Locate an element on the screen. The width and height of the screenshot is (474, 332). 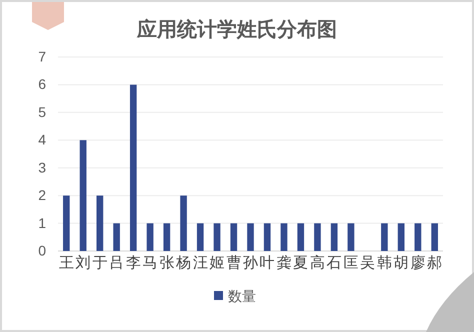
y-tick-label: 4 is located at coordinates (42, 140).